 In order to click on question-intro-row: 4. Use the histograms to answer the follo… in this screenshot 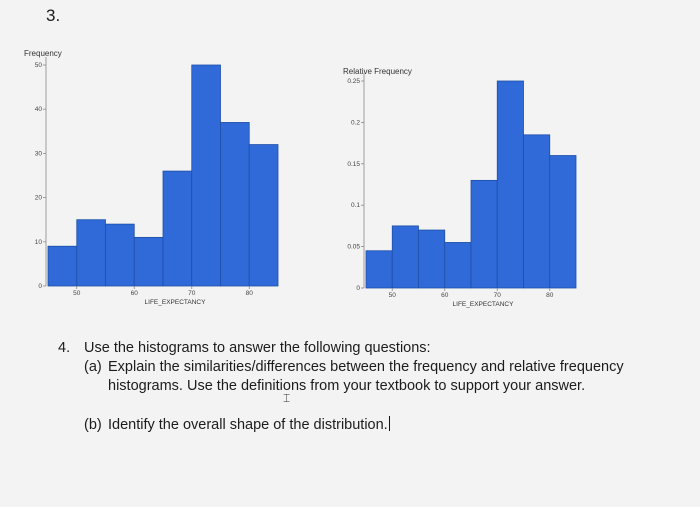, I will do `click(244, 348)`.